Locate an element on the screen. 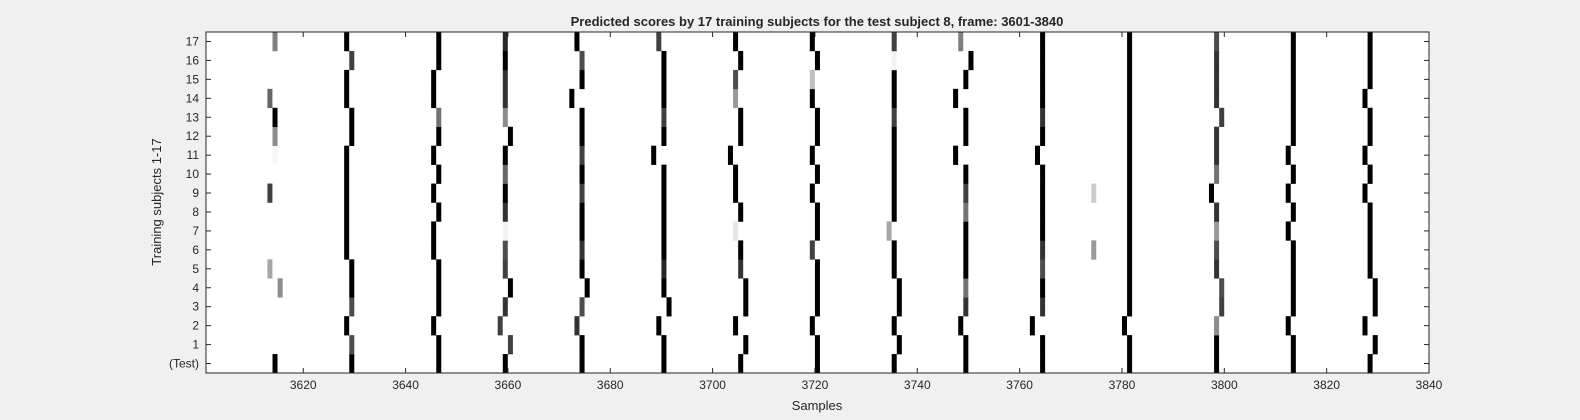 The height and width of the screenshot is (420, 1580). x-axis-label: Samples is located at coordinates (817, 405).